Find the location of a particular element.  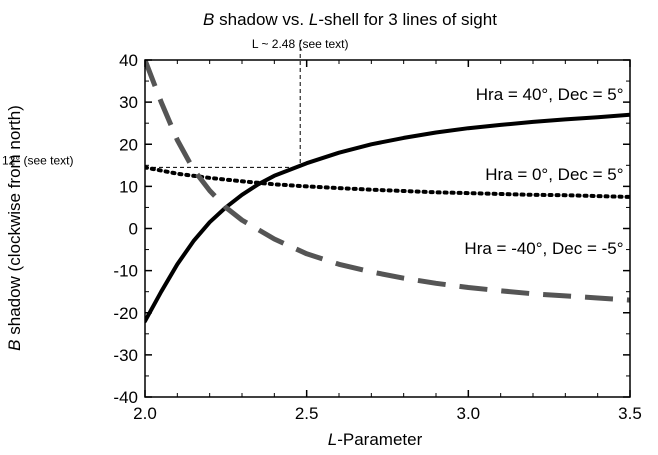

y-tick-label: -20 is located at coordinates (125, 313).